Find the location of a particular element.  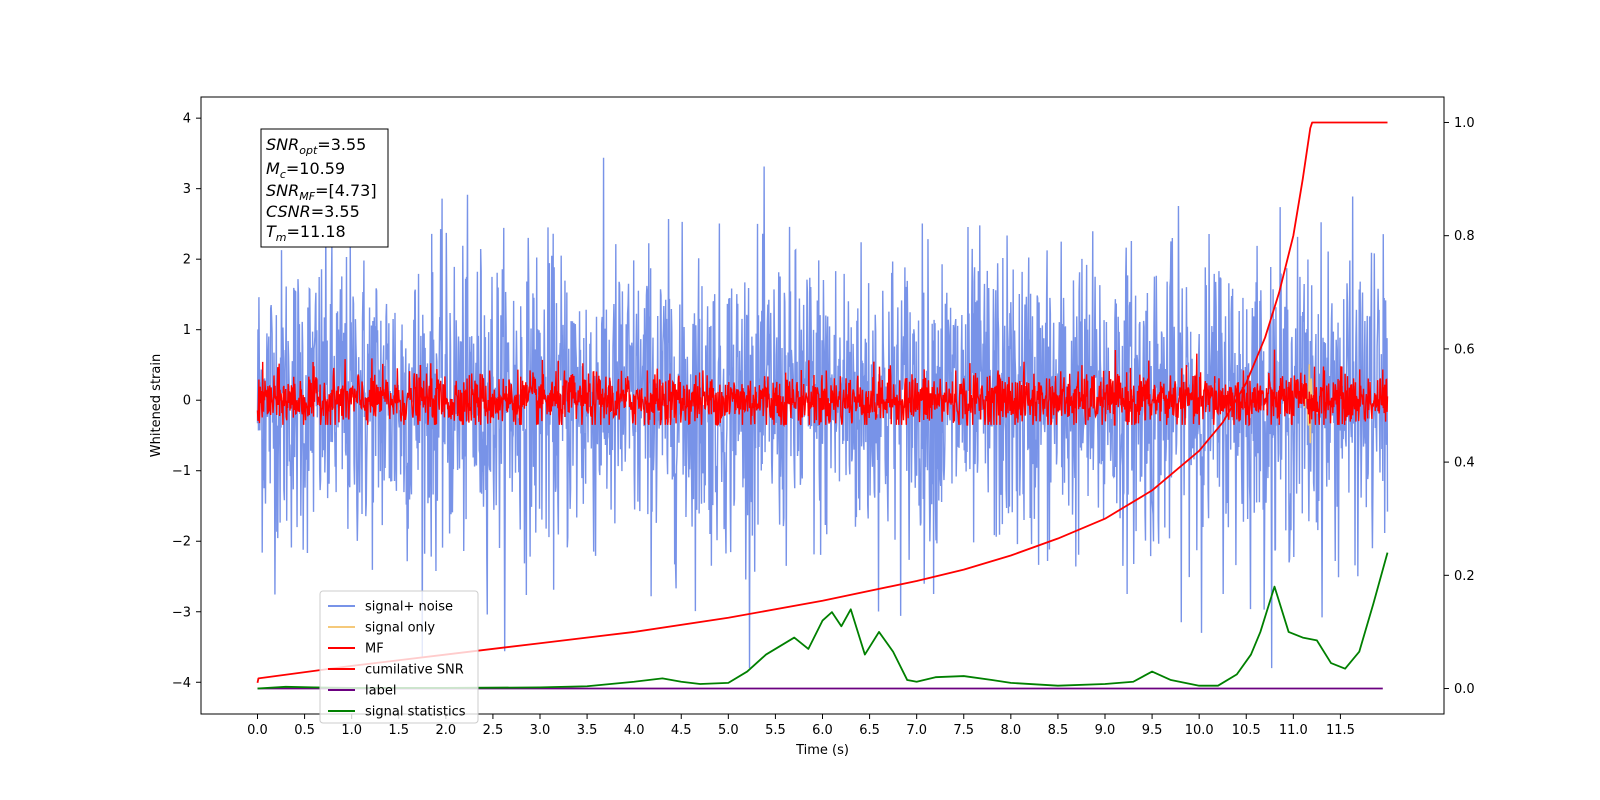

x-tick-label: 3.5 is located at coordinates (587, 730).